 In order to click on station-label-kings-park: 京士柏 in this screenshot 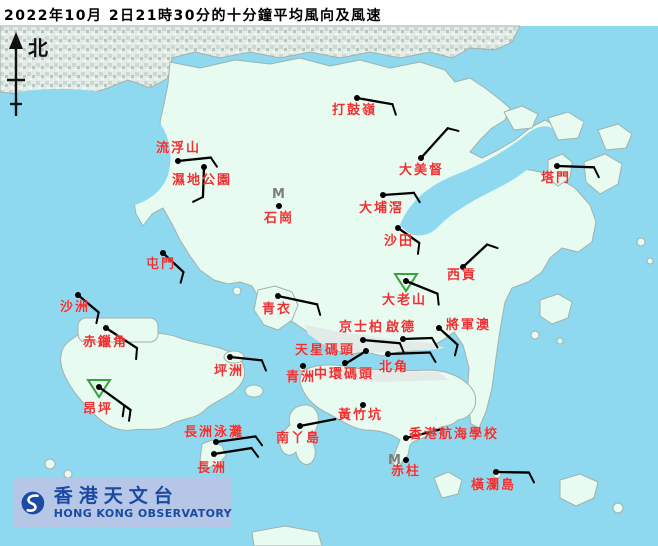, I will do `click(362, 327)`.